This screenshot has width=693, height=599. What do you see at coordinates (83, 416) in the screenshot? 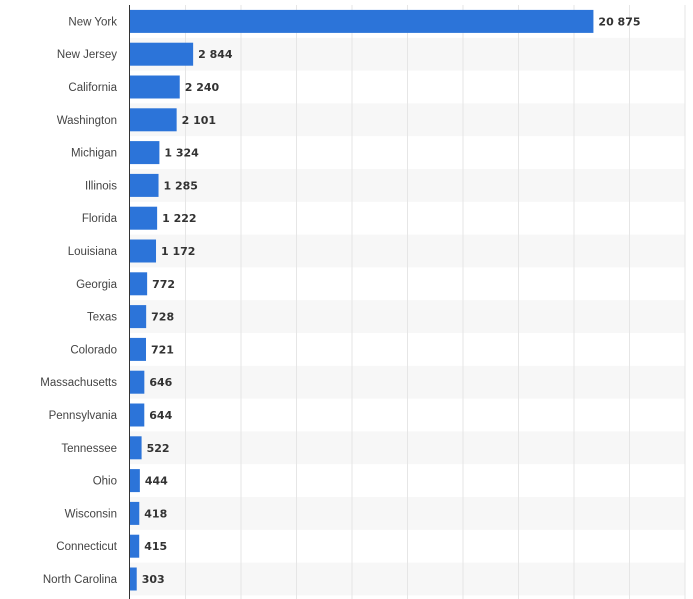
I see `category-label: Pennsylvania` at bounding box center [83, 416].